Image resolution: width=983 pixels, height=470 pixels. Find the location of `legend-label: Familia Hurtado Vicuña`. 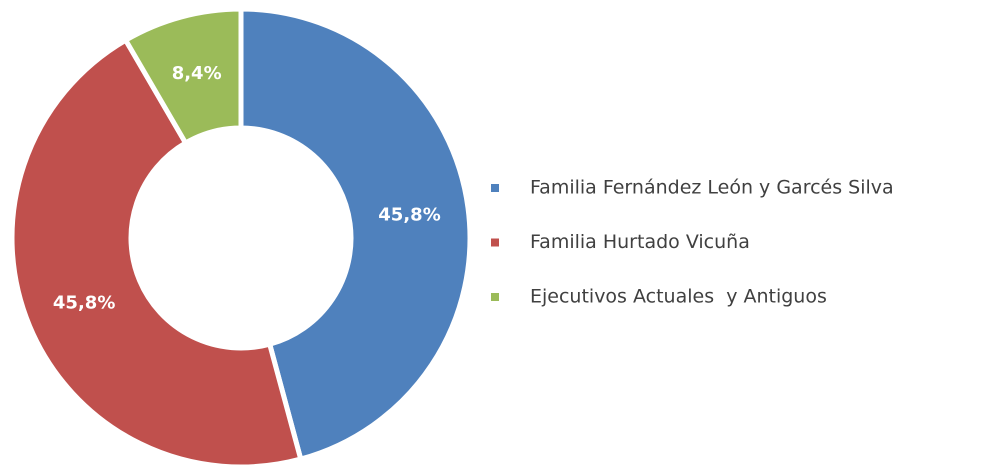

legend-label: Familia Hurtado Vicuña is located at coordinates (640, 242).